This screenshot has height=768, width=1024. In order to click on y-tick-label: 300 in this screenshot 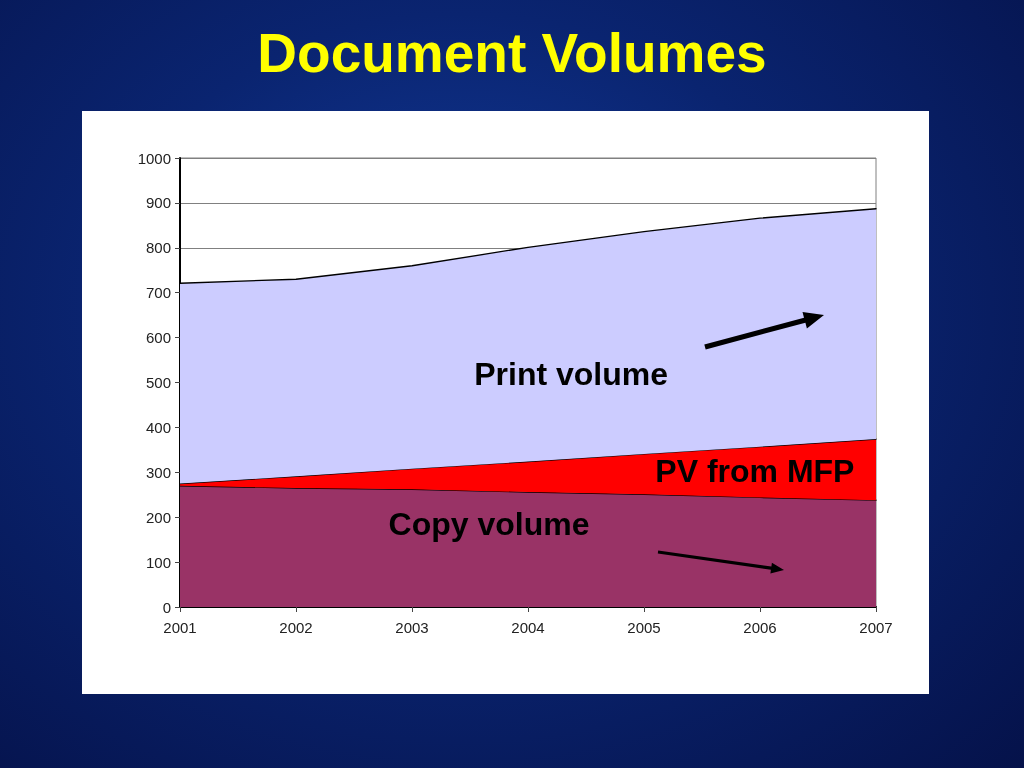, I will do `click(158, 472)`.